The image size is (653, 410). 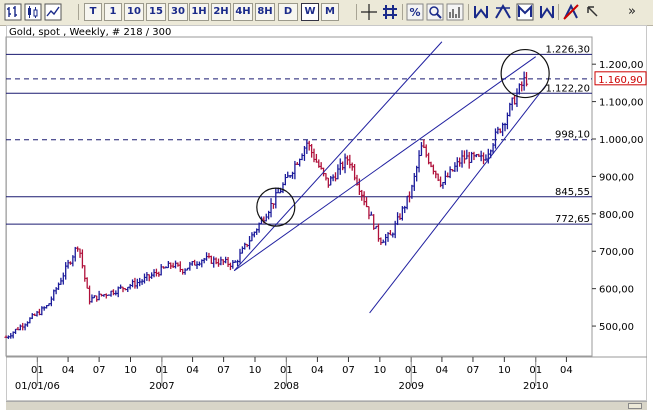 I want to click on level-label: 772,65, so click(x=572, y=219).